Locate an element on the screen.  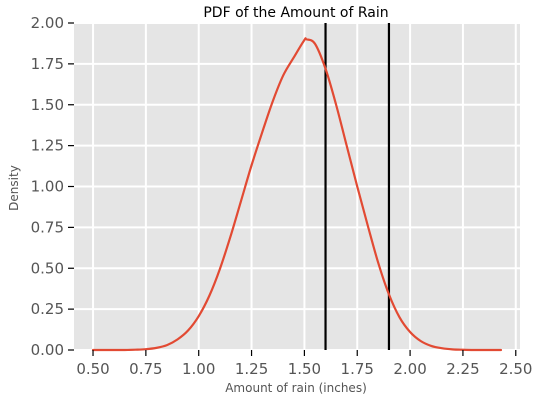
x-tick-label: 0.75 is located at coordinates (145, 369).